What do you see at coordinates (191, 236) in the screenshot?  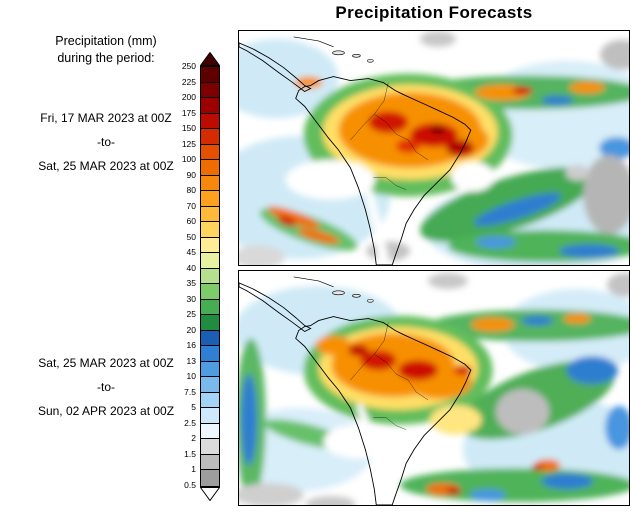 I see `legend-tick: 50` at bounding box center [191, 236].